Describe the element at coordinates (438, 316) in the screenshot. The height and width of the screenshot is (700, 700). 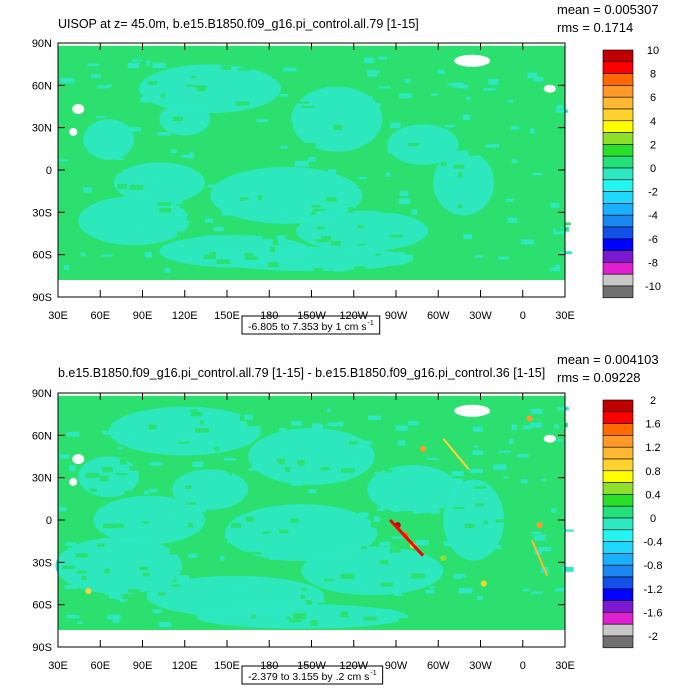
I see `x-tick-label: 60W` at that location.